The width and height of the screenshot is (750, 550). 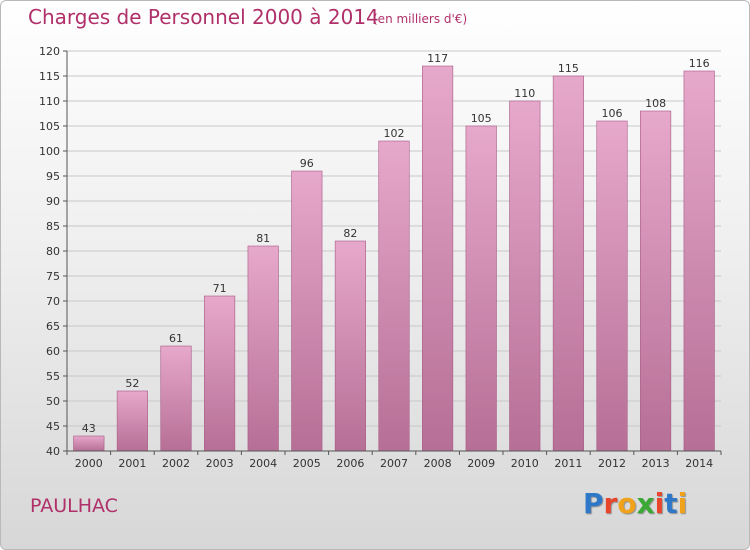 I want to click on x-tick-label: 2004, so click(x=263, y=463).